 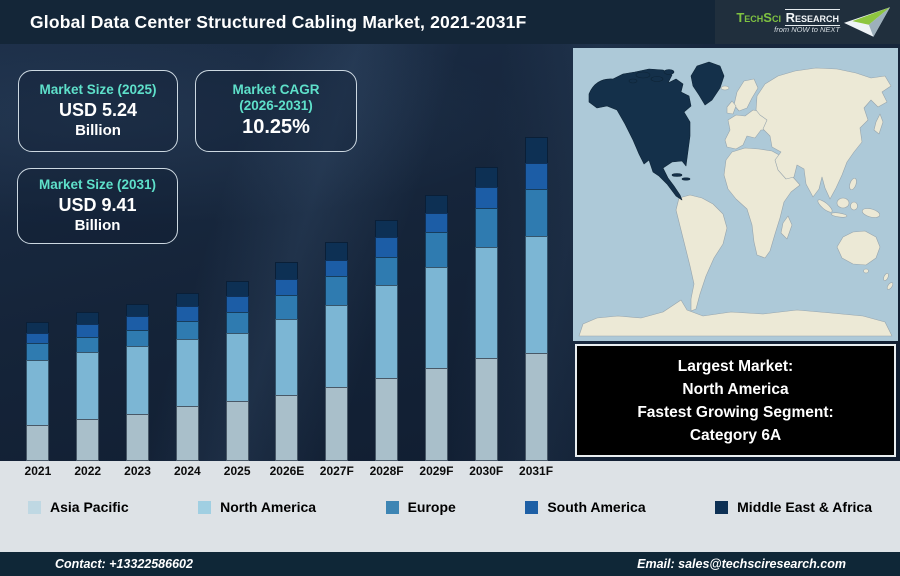 I want to click on largest-market-value: North America, so click(x=735, y=389).